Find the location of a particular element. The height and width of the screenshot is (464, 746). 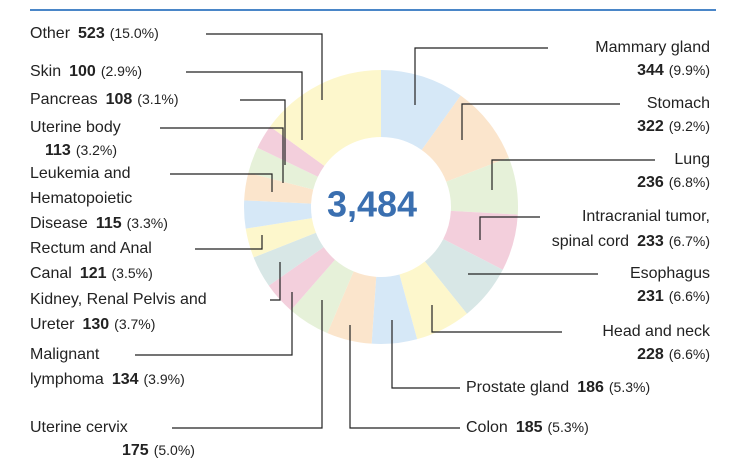

label-name: Disease 115 (3.3%) is located at coordinates (99, 224).